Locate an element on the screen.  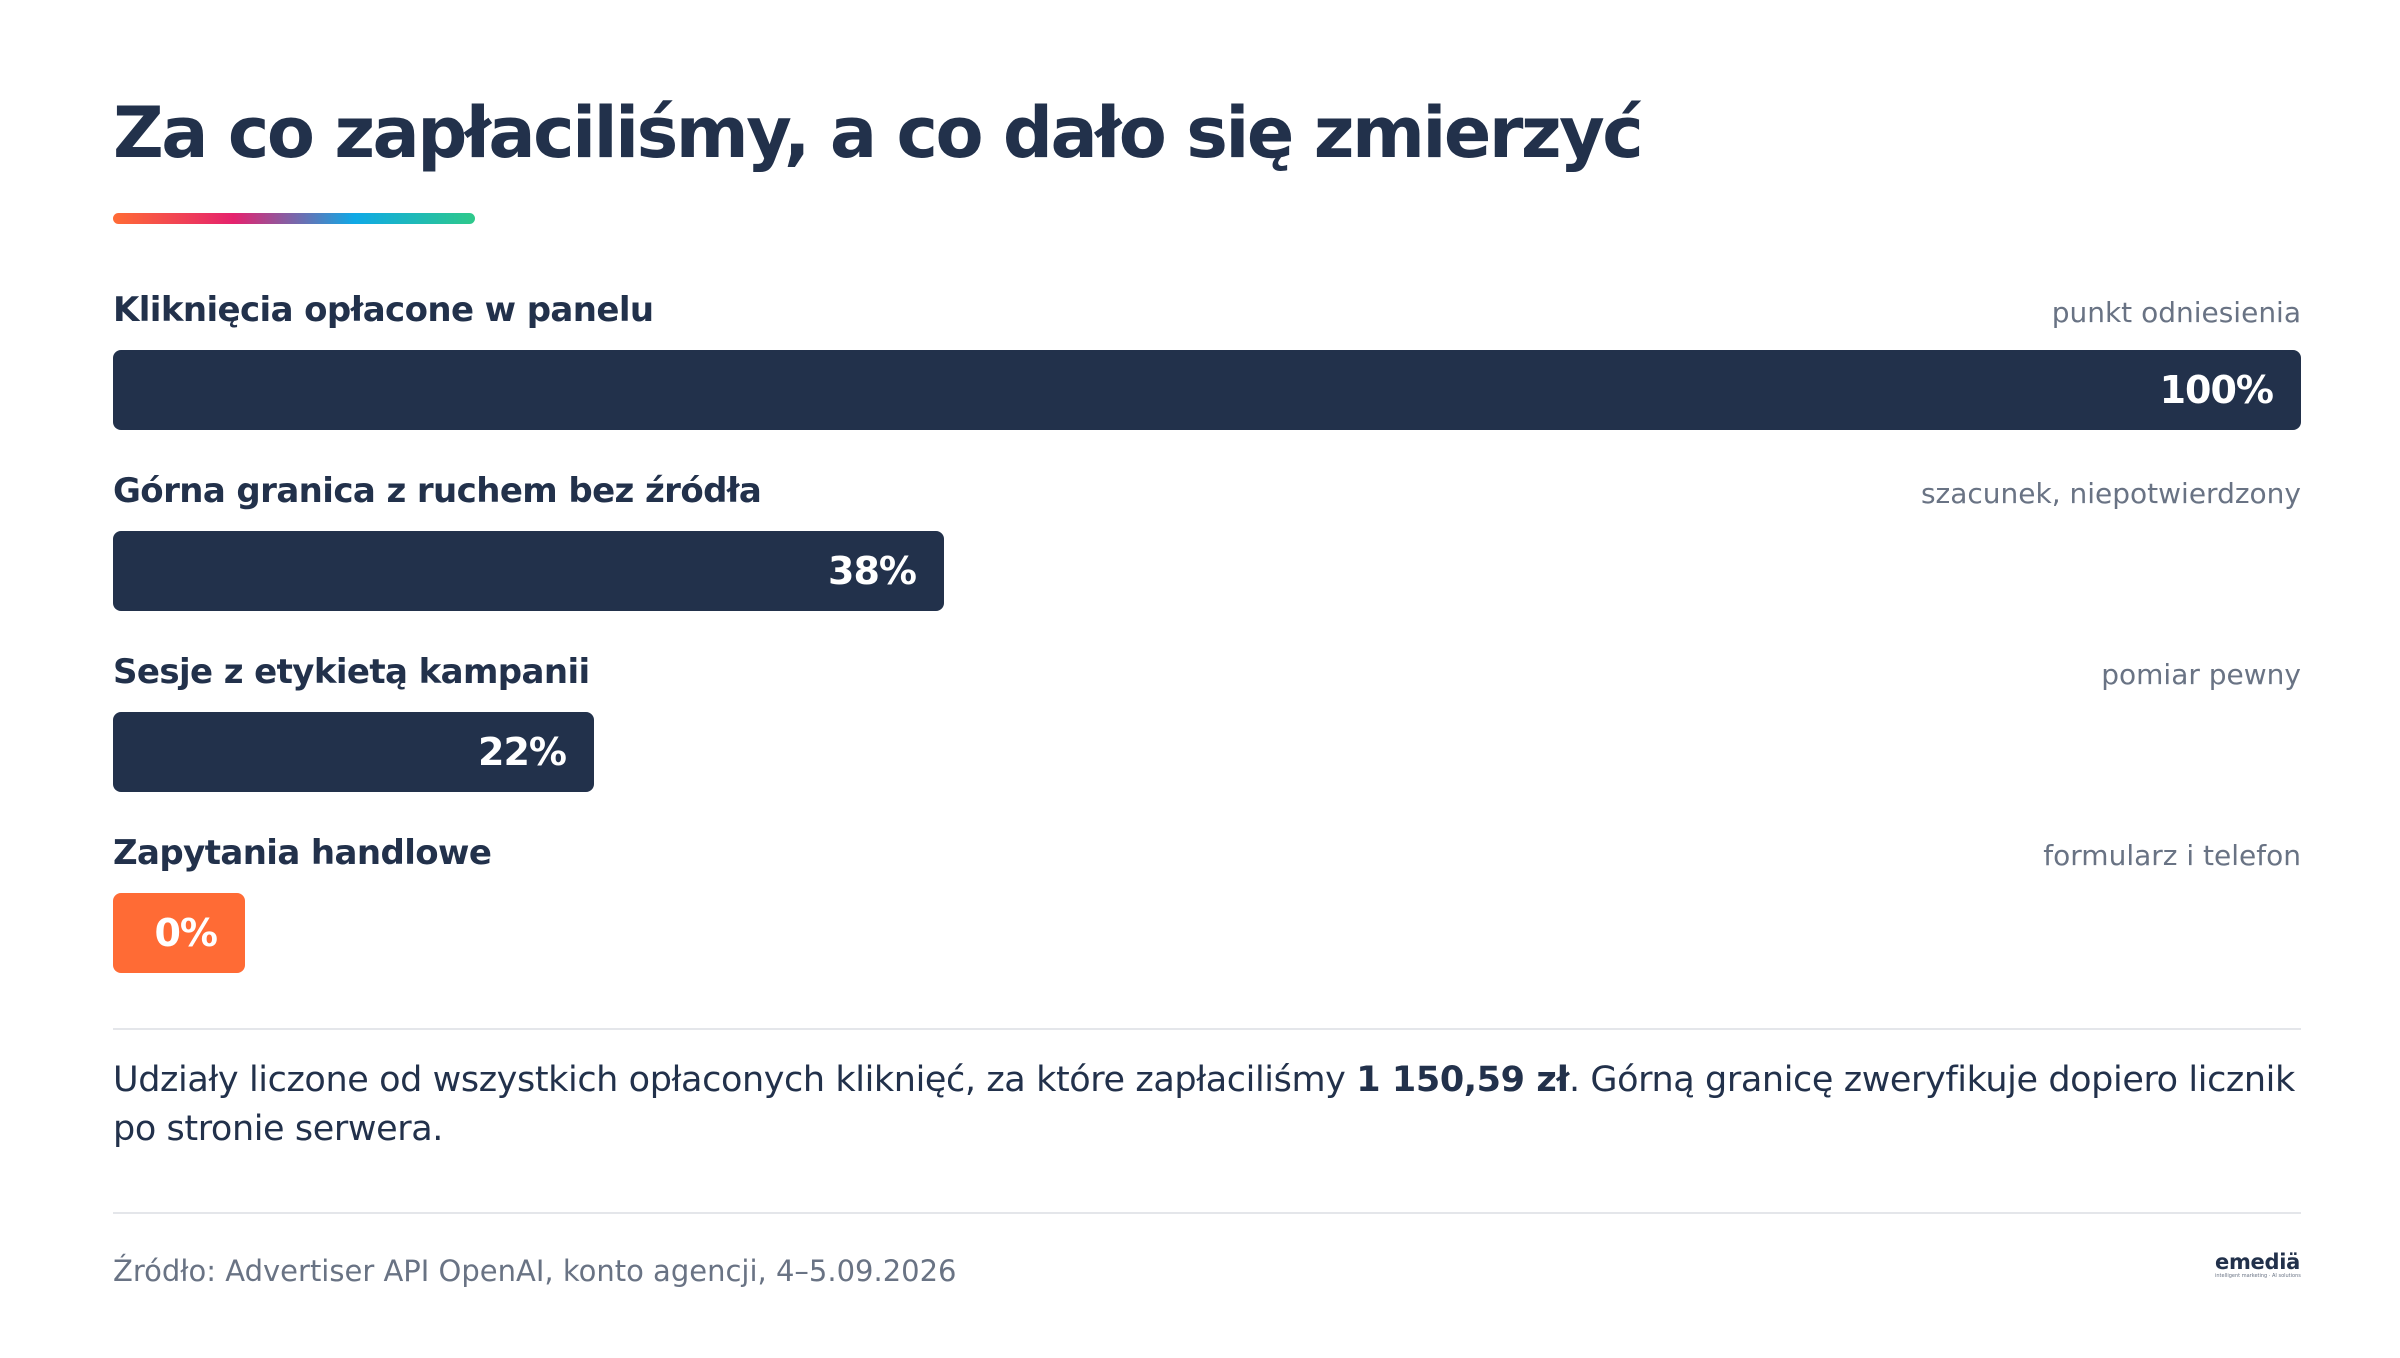
title-accent-rule is located at coordinates (294, 218).